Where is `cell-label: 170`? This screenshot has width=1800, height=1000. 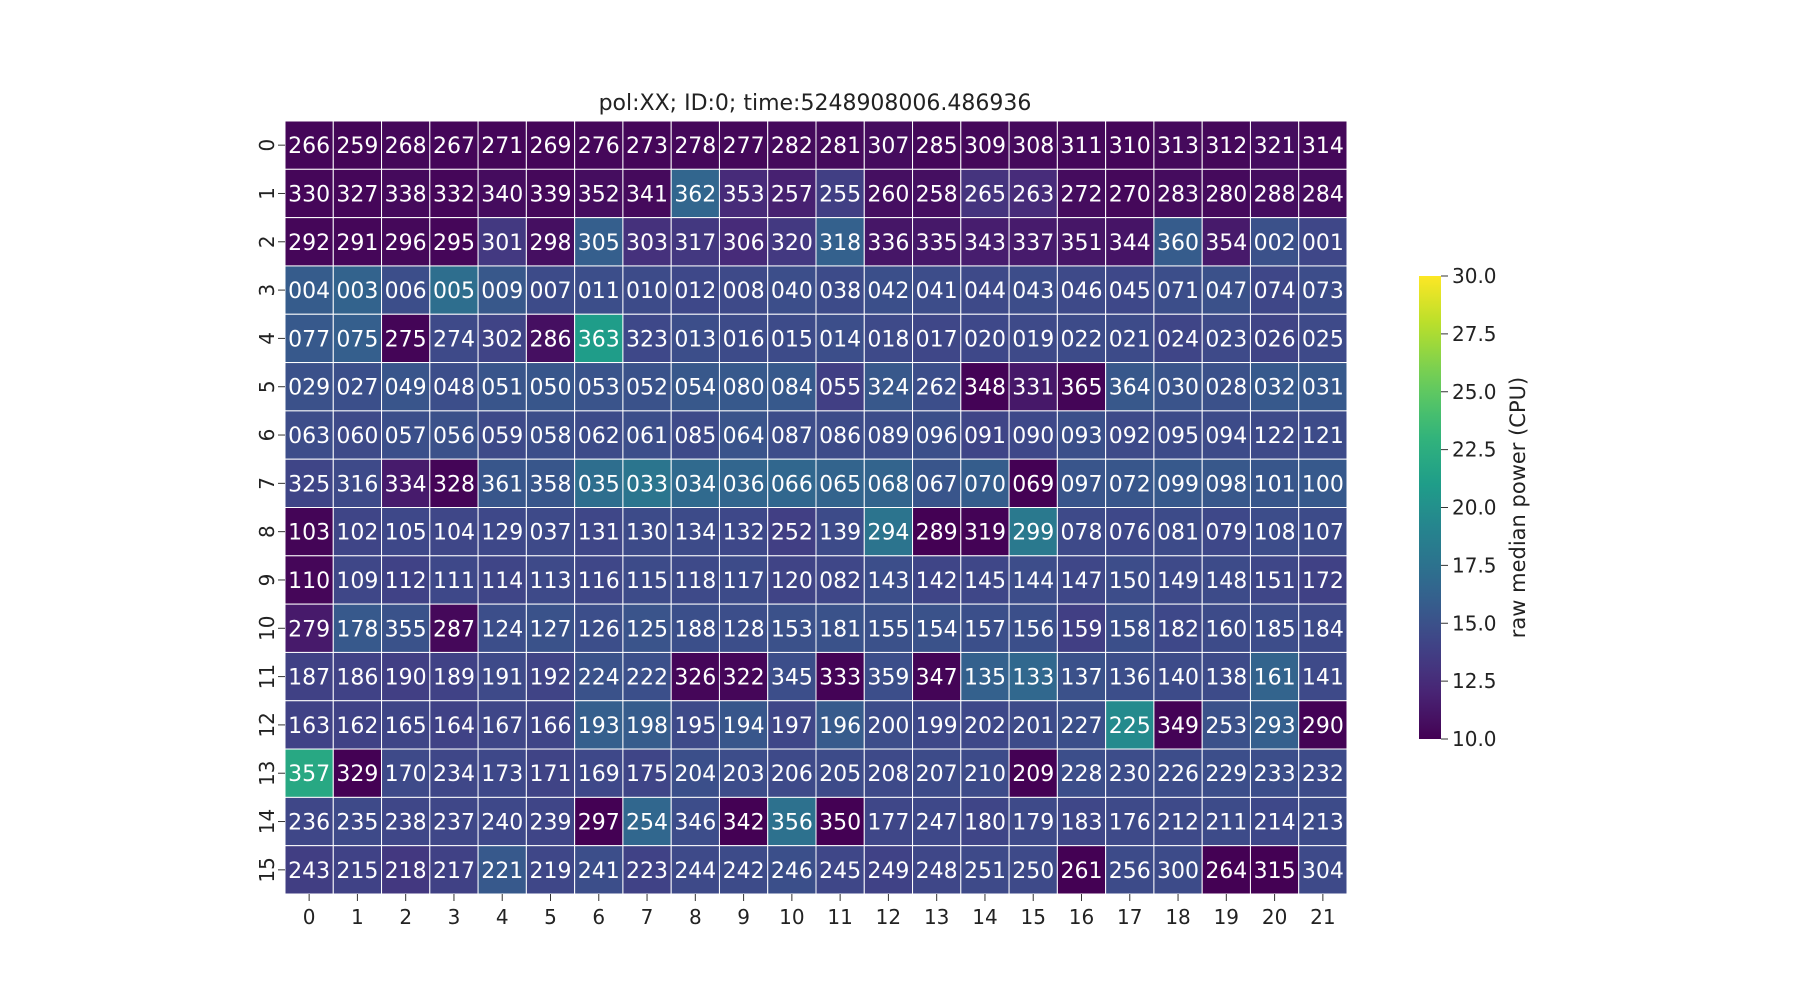
cell-label: 170 is located at coordinates (406, 774).